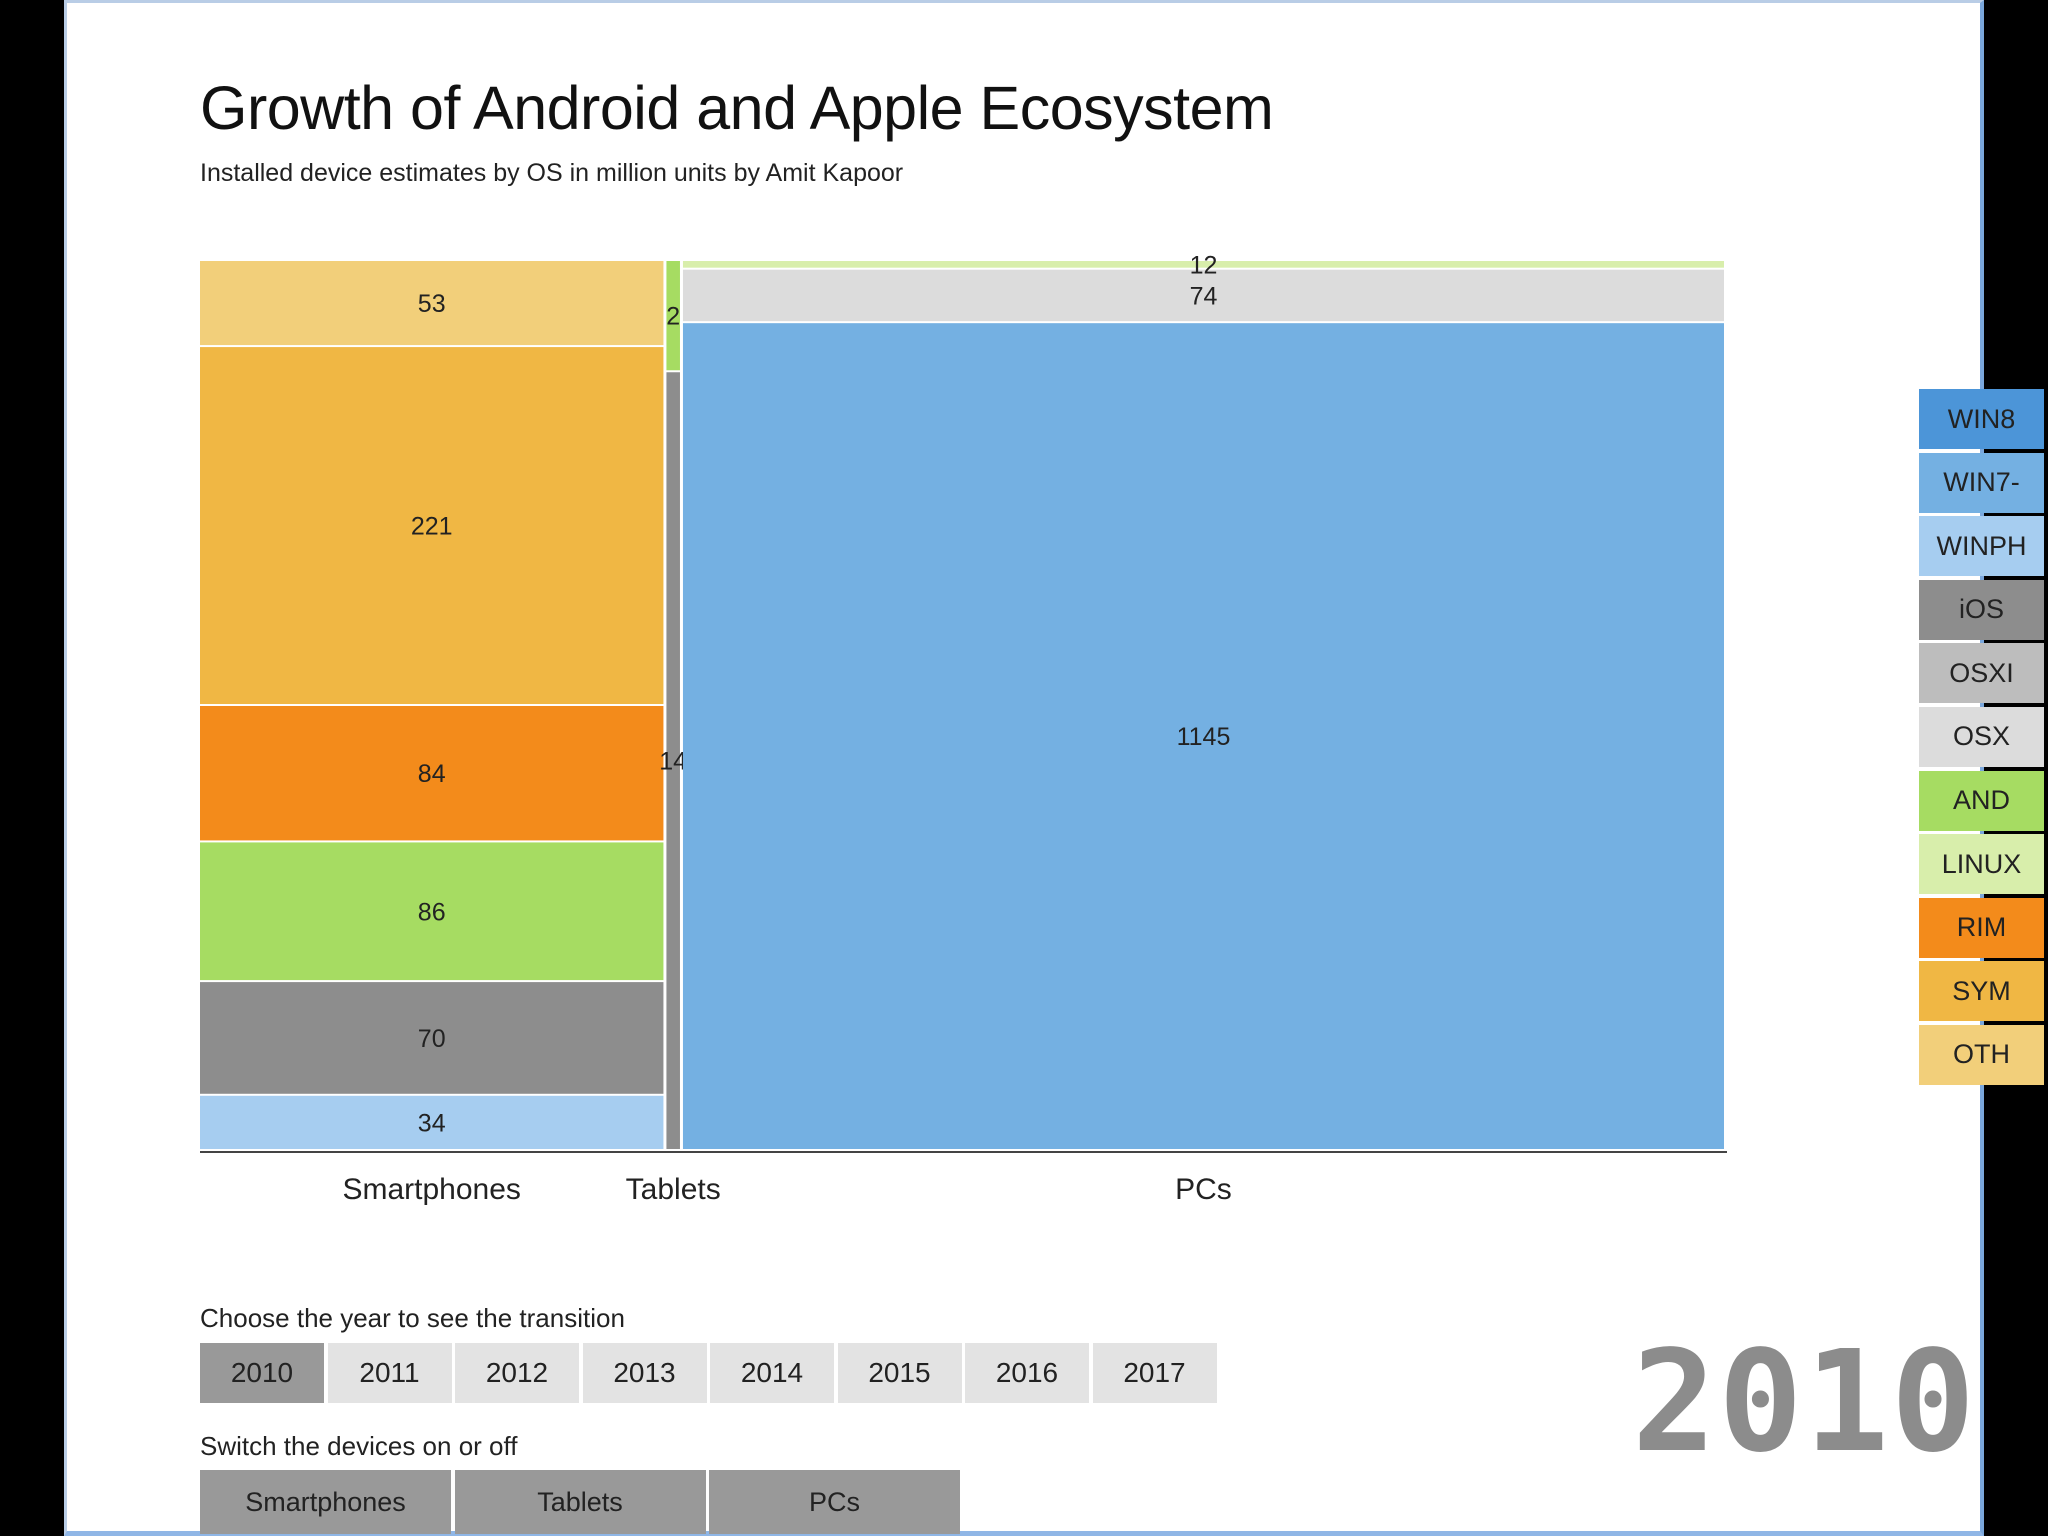 This screenshot has height=1536, width=2048. What do you see at coordinates (1981, 482) in the screenshot?
I see `legend-item-win7-: WIN7-` at bounding box center [1981, 482].